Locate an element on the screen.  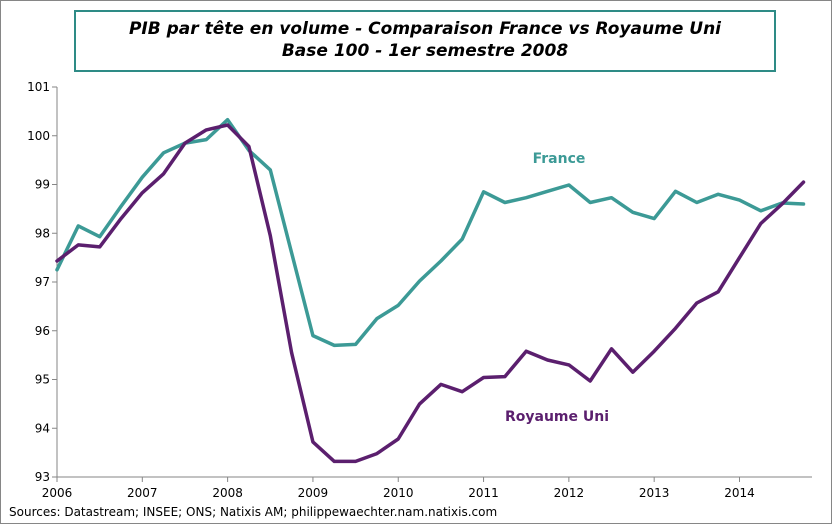
y-tick-label: 99 is located at coordinates (42, 185).